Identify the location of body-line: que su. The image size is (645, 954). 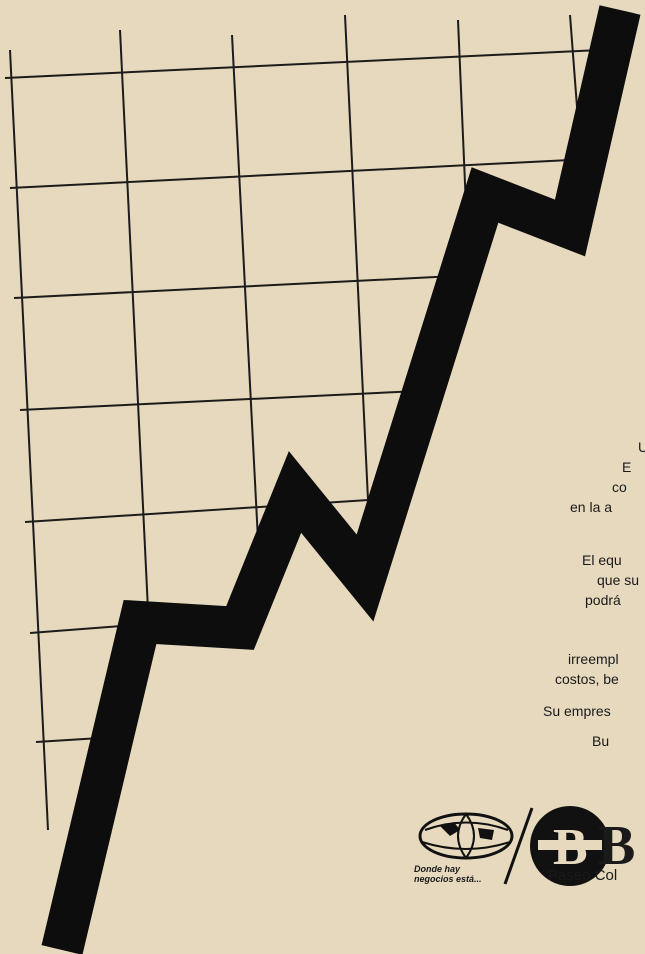
(618, 580).